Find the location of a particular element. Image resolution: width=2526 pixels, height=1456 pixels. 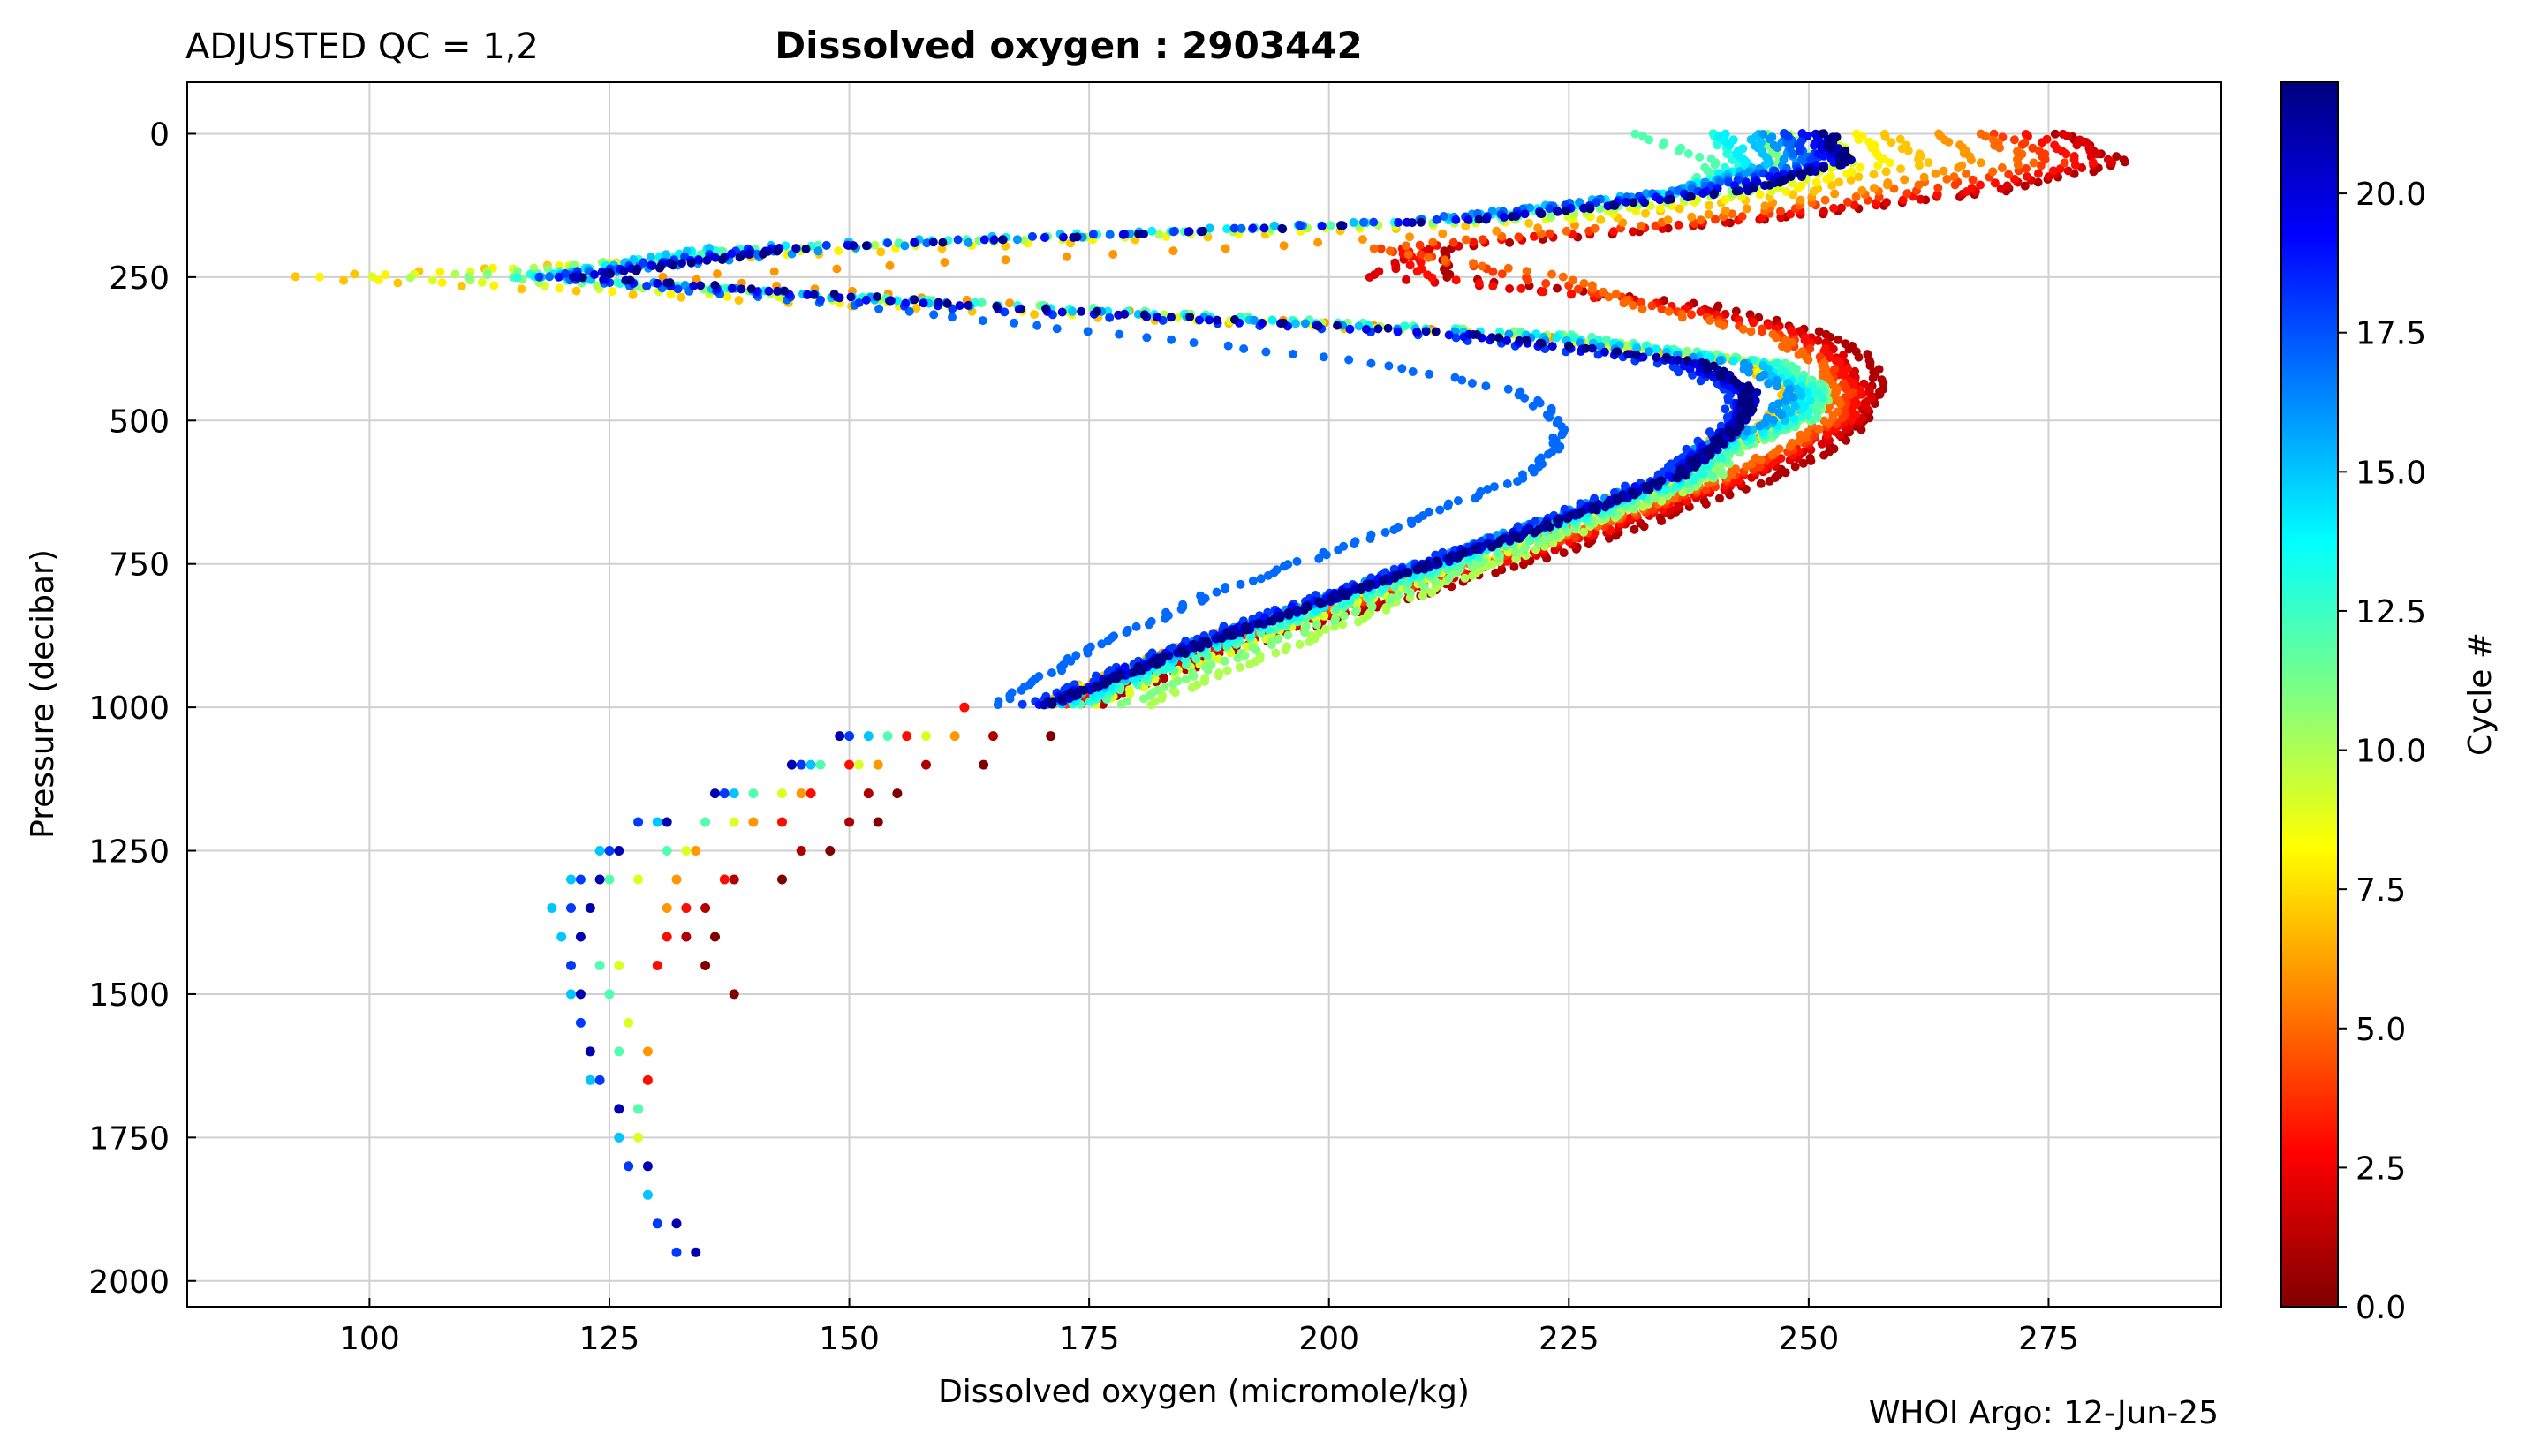

y-tick-label: 1750 is located at coordinates (129, 1138).